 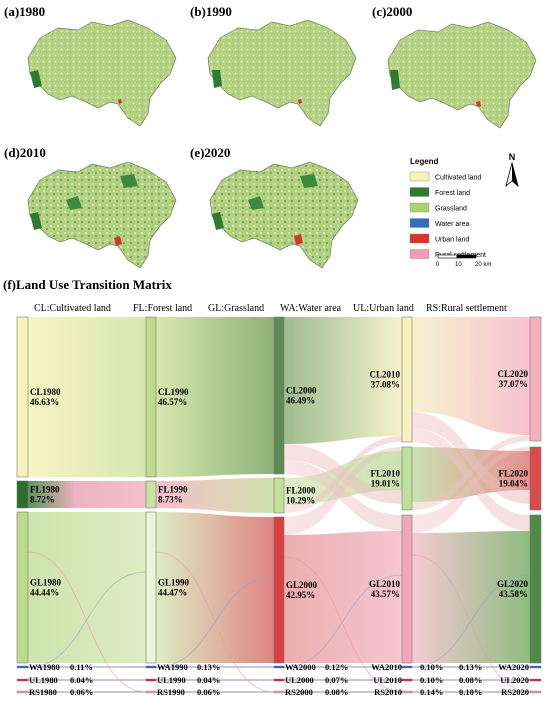 What do you see at coordinates (81, 667) in the screenshot?
I see `node-label-value: 0.11%` at bounding box center [81, 667].